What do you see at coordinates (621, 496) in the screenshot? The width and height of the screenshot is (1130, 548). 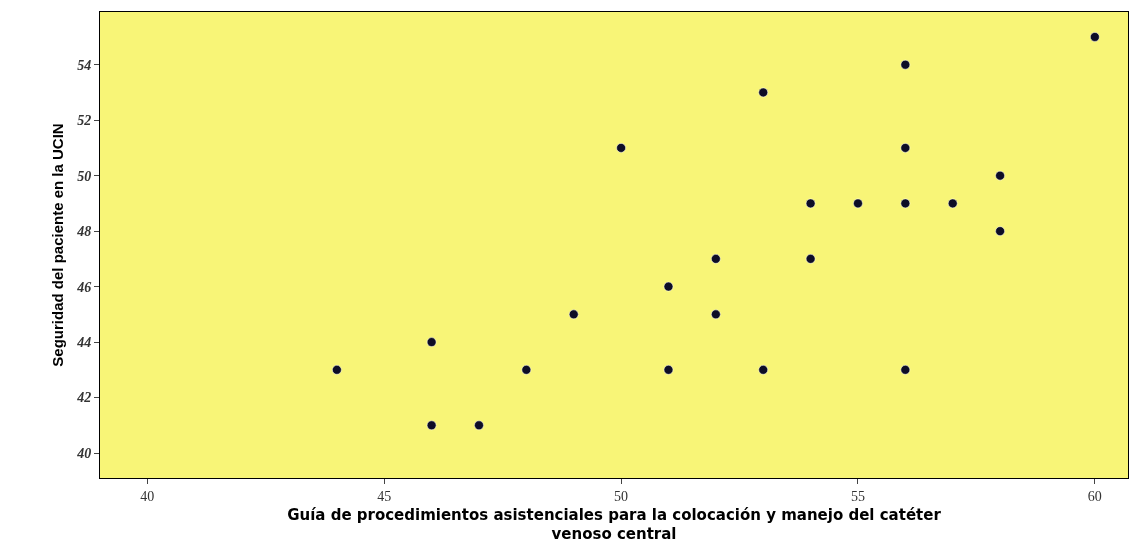 I see `x-tick-label: 50` at bounding box center [621, 496].